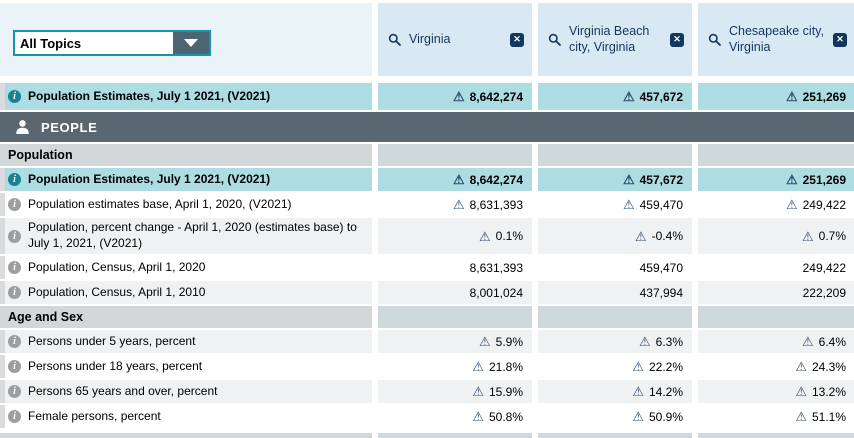 This screenshot has width=854, height=438. I want to click on geo-column-label: Chesapeake city, Virginia, so click(776, 38).